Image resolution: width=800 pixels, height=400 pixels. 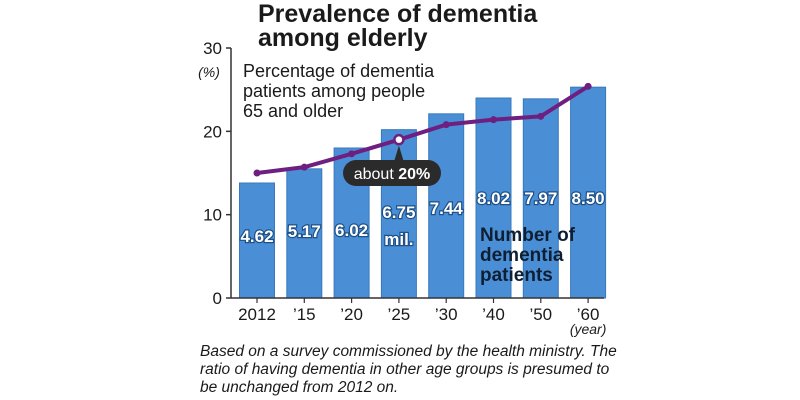 I want to click on bar-data-label: 7.44, so click(x=447, y=208).